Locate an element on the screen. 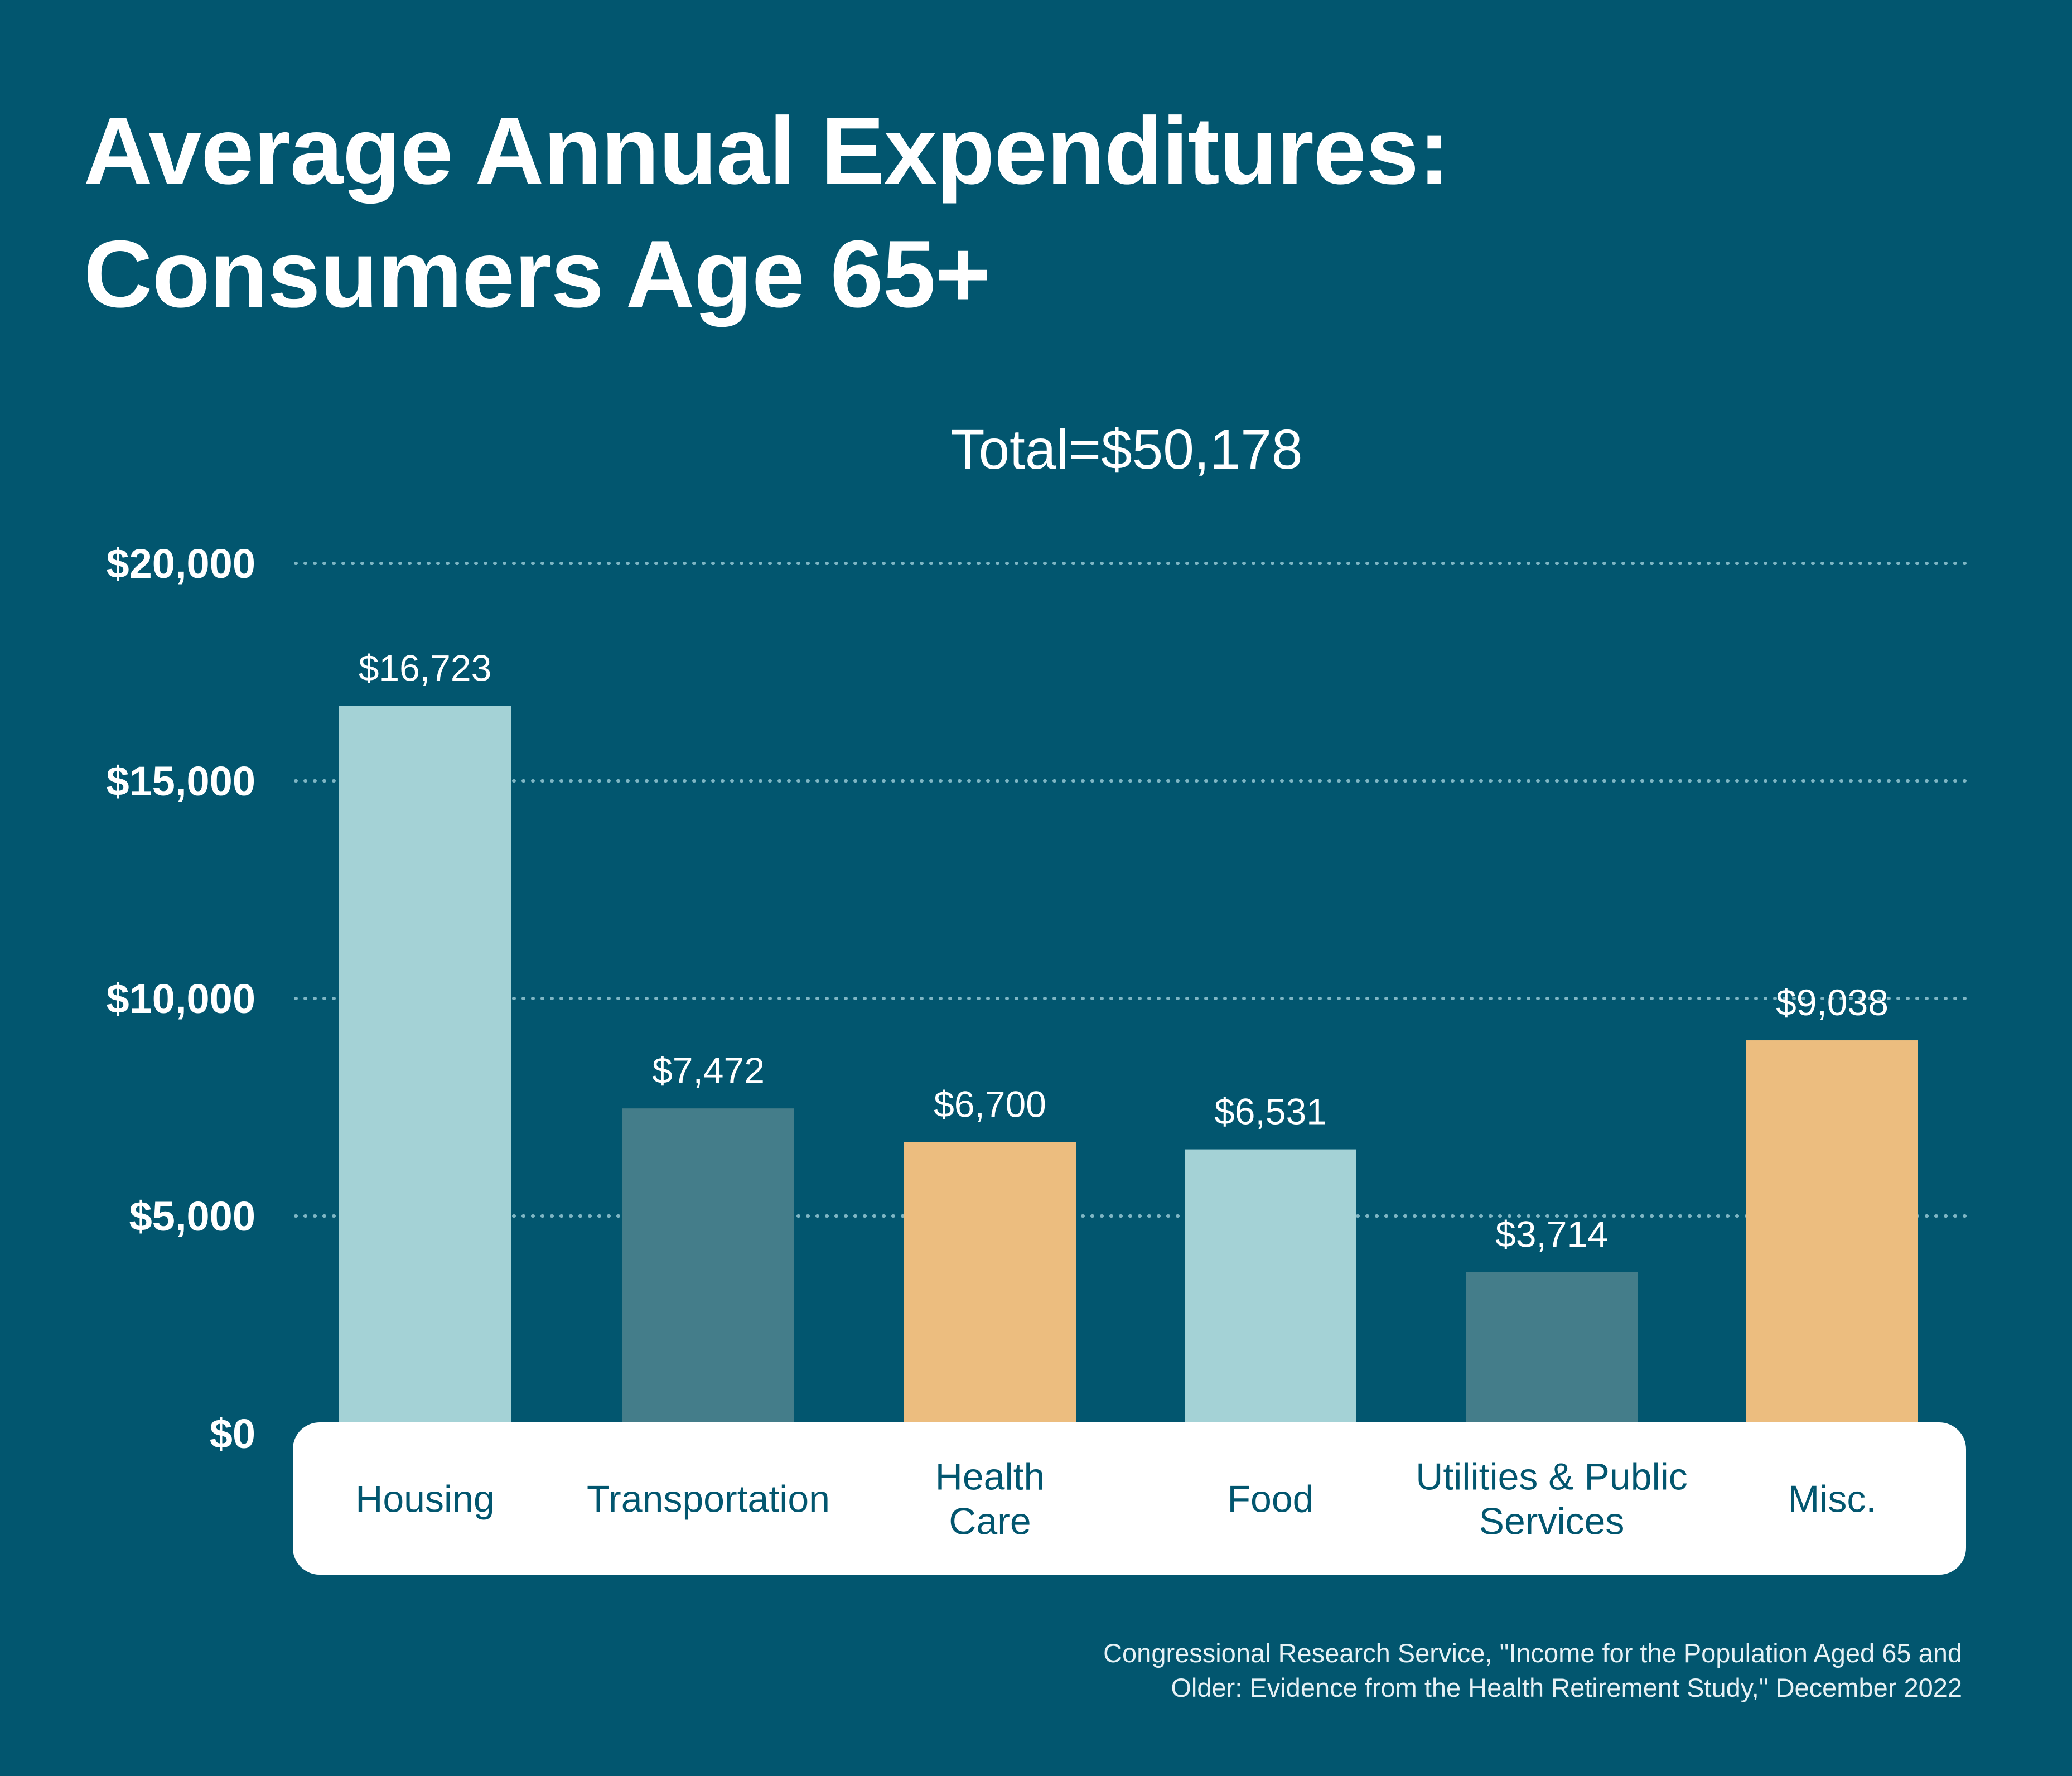 The image size is (2072, 1776). category-label-line: Health is located at coordinates (990, 1477).